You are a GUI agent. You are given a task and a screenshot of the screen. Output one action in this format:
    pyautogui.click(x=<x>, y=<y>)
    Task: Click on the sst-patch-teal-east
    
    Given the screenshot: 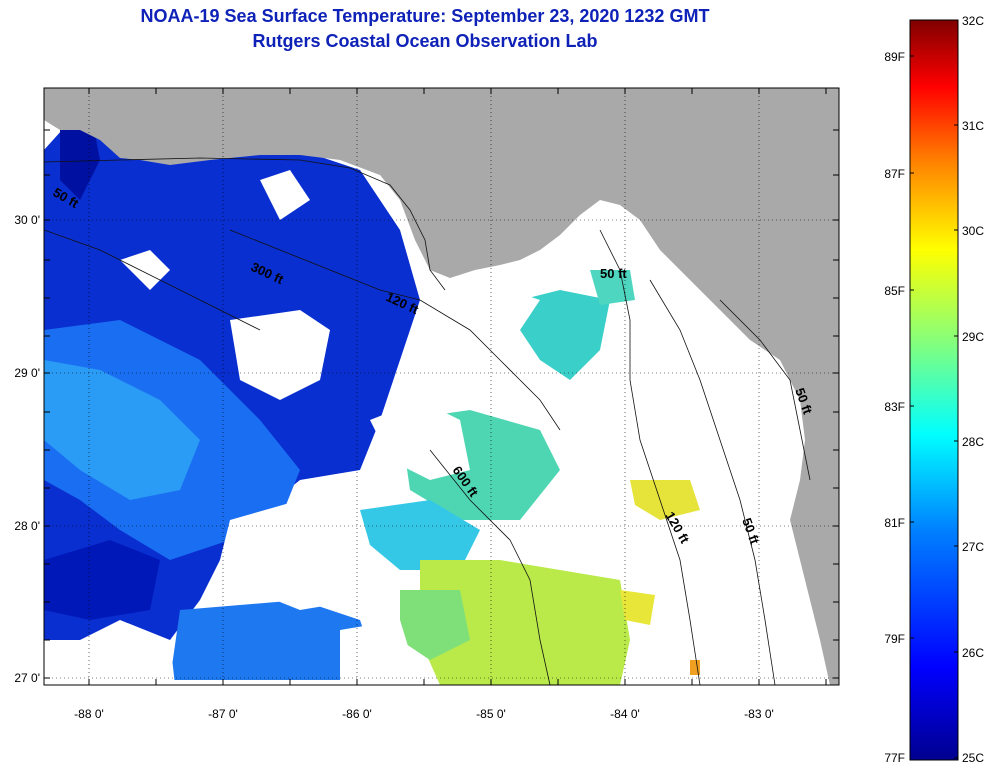 What is the action you would take?
    pyautogui.click(x=612, y=287)
    